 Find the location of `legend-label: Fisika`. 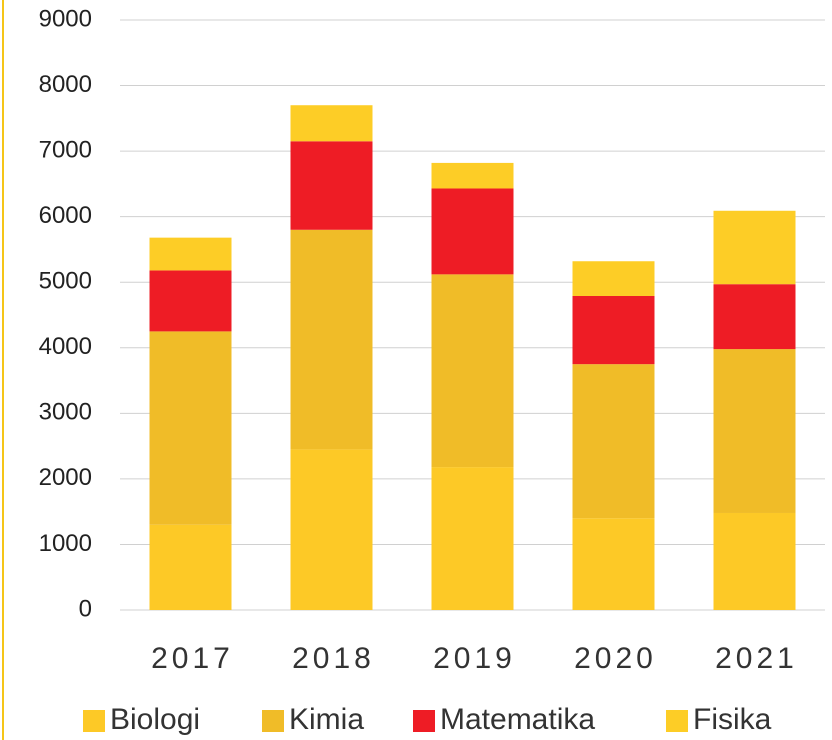

legend-label: Fisika is located at coordinates (732, 719).